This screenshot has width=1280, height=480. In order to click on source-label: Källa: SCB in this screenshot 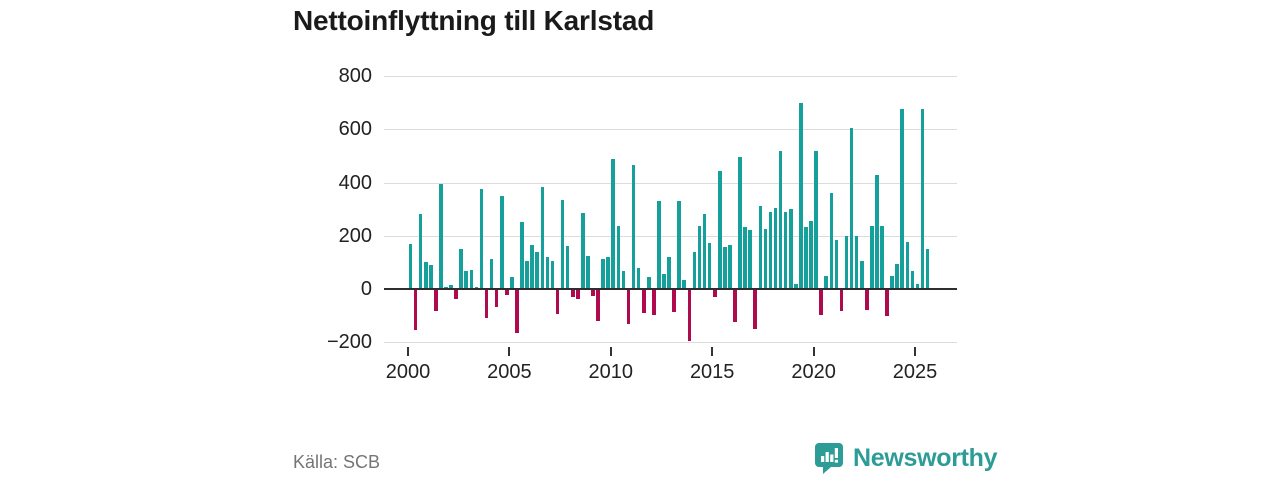, I will do `click(337, 462)`.